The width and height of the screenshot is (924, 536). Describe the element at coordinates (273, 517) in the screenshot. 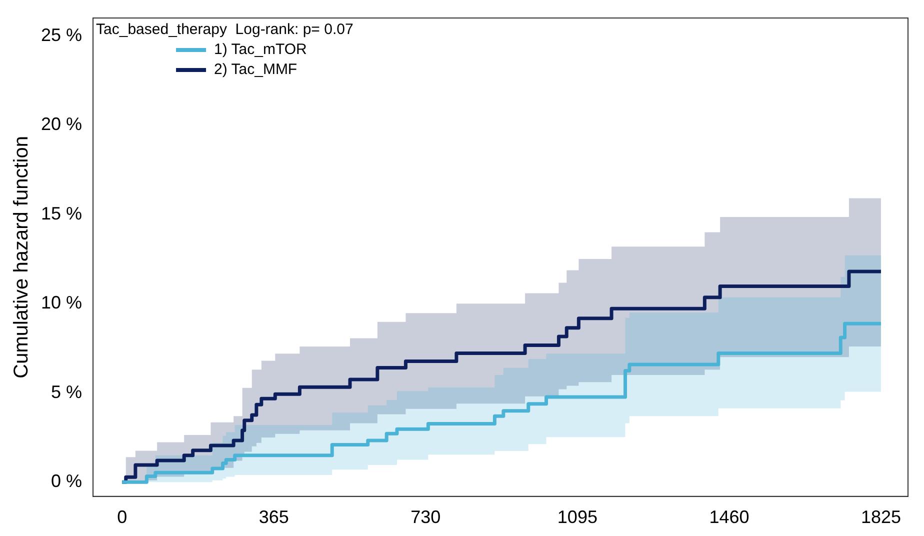

I see `x-tick-label: 365` at that location.